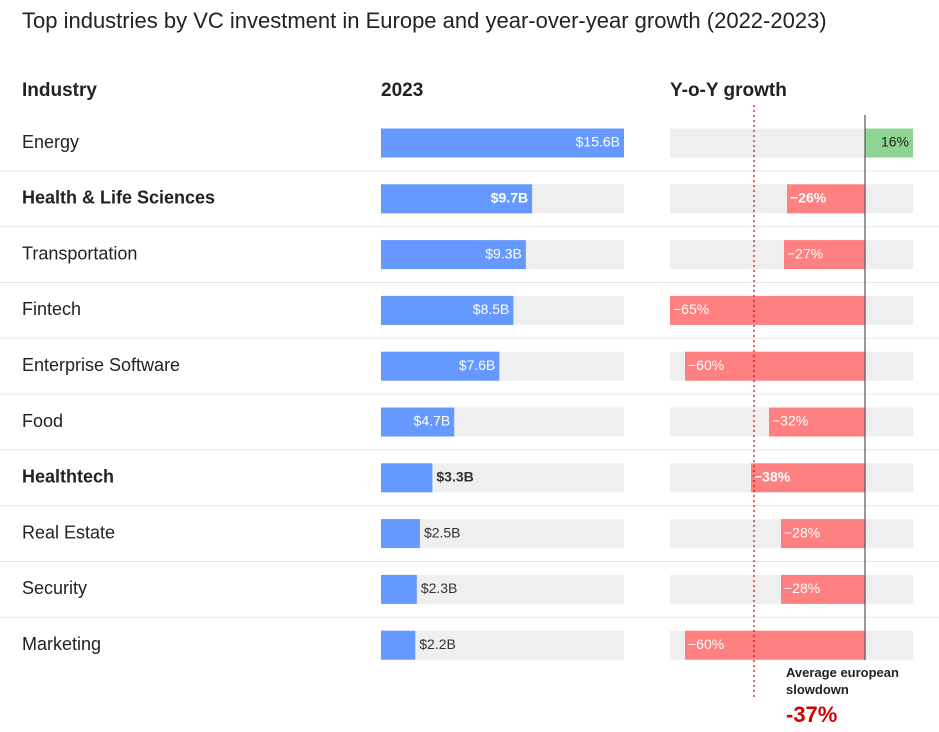 This screenshot has width=939, height=732. I want to click on growth-column-header: Y-o-Y growth, so click(728, 90).